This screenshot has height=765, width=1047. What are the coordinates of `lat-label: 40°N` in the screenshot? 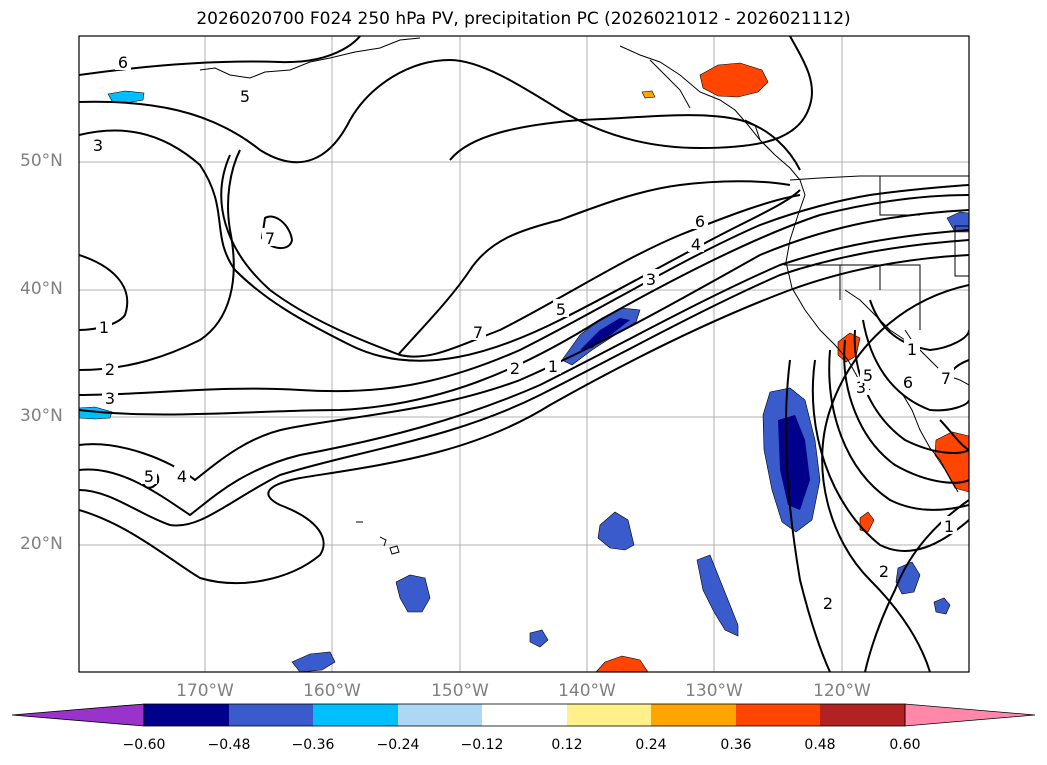 It's located at (41, 289).